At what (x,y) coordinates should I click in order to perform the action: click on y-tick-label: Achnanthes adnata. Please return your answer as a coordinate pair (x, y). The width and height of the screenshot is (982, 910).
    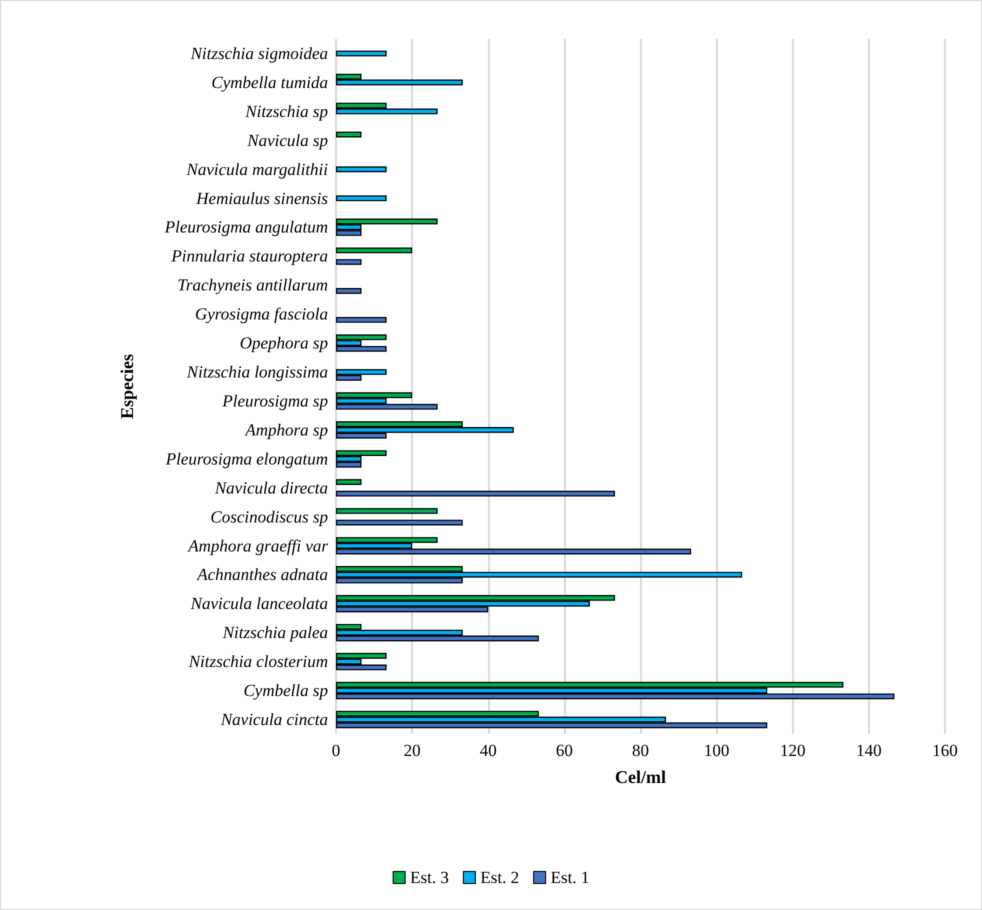
    Looking at the image, I should click on (262, 574).